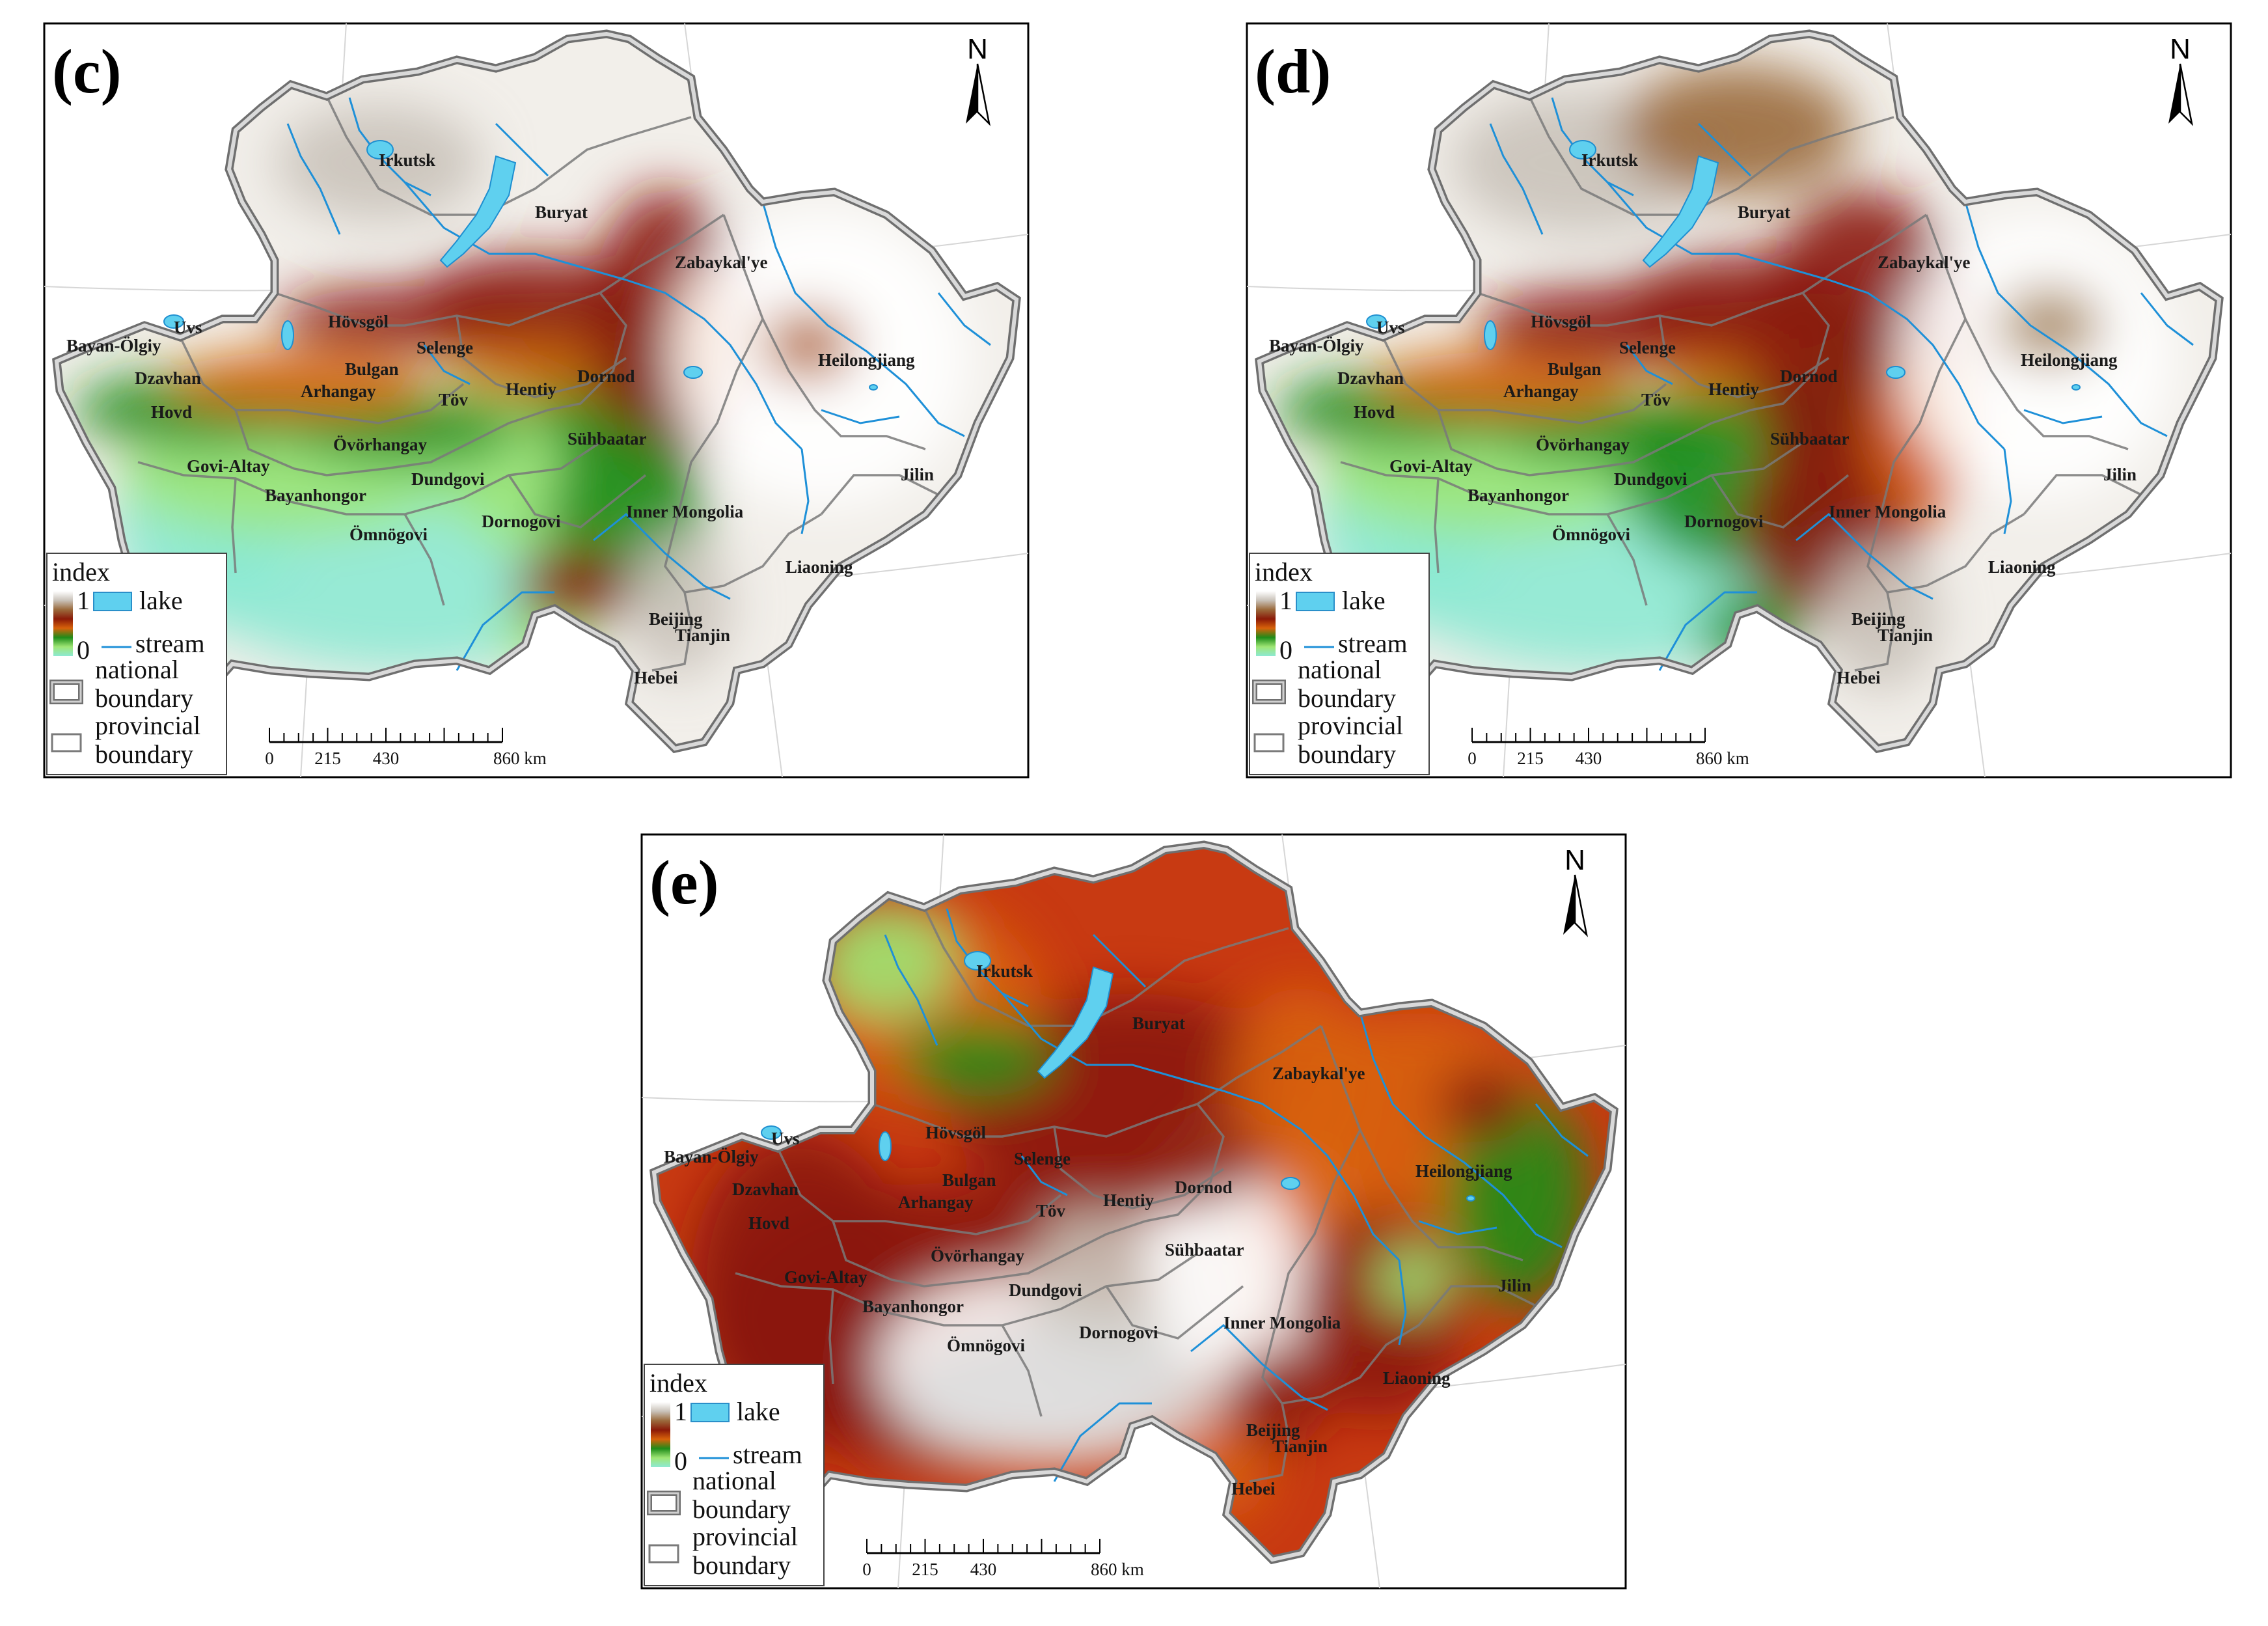 This screenshot has width=2268, height=1626. I want to click on lakes, so click(1724, 265).